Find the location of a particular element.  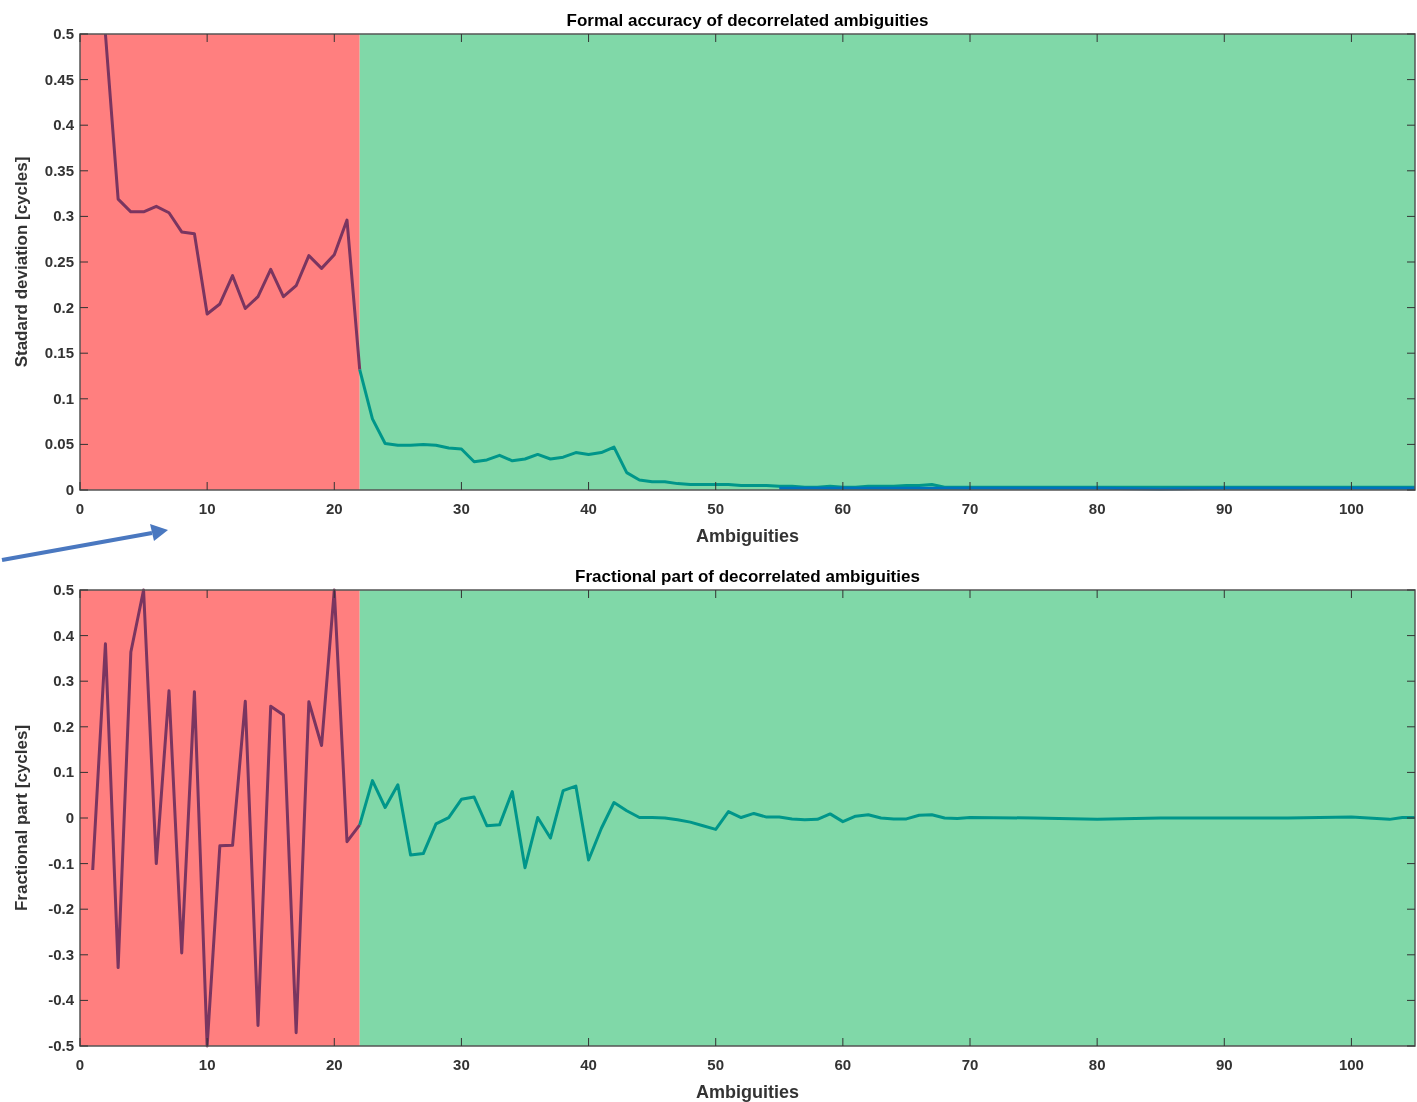

y-axis-title: Fractional part [cycles] is located at coordinates (21, 818).